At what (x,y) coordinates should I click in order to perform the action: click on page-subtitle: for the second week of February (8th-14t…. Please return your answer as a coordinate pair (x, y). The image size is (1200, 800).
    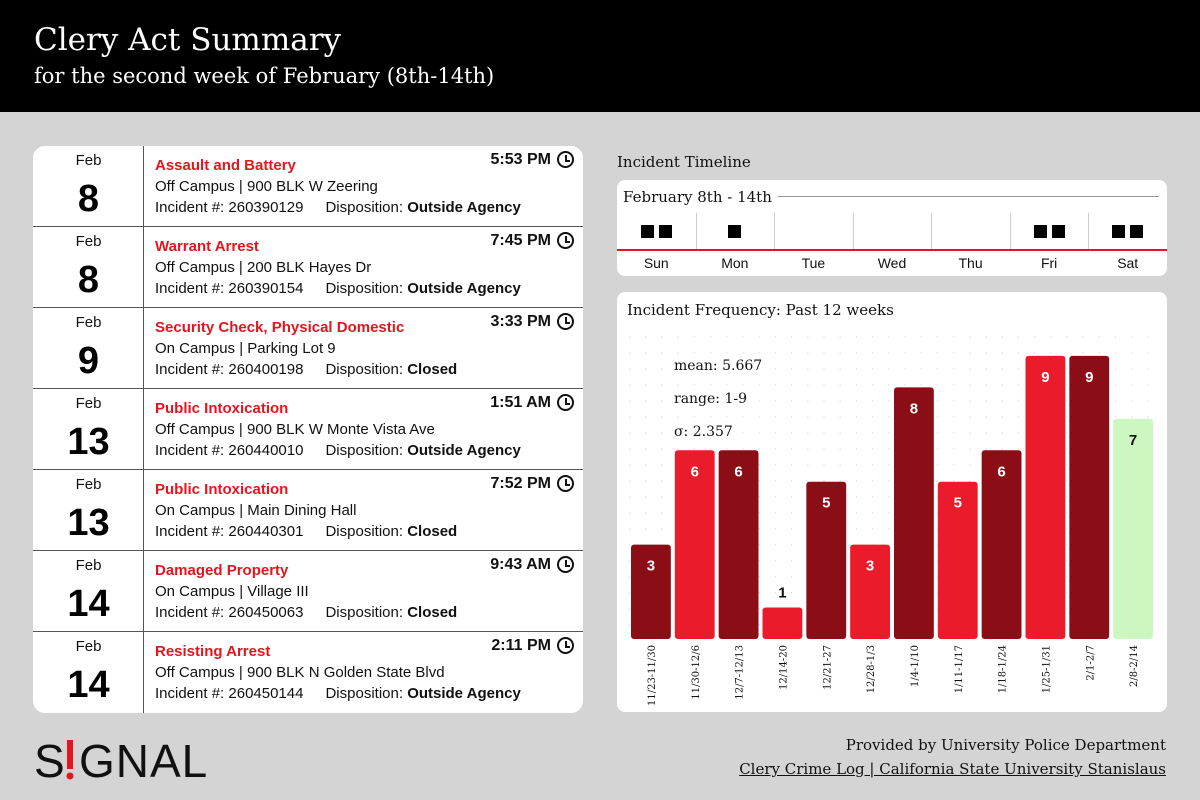
    Looking at the image, I should click on (264, 76).